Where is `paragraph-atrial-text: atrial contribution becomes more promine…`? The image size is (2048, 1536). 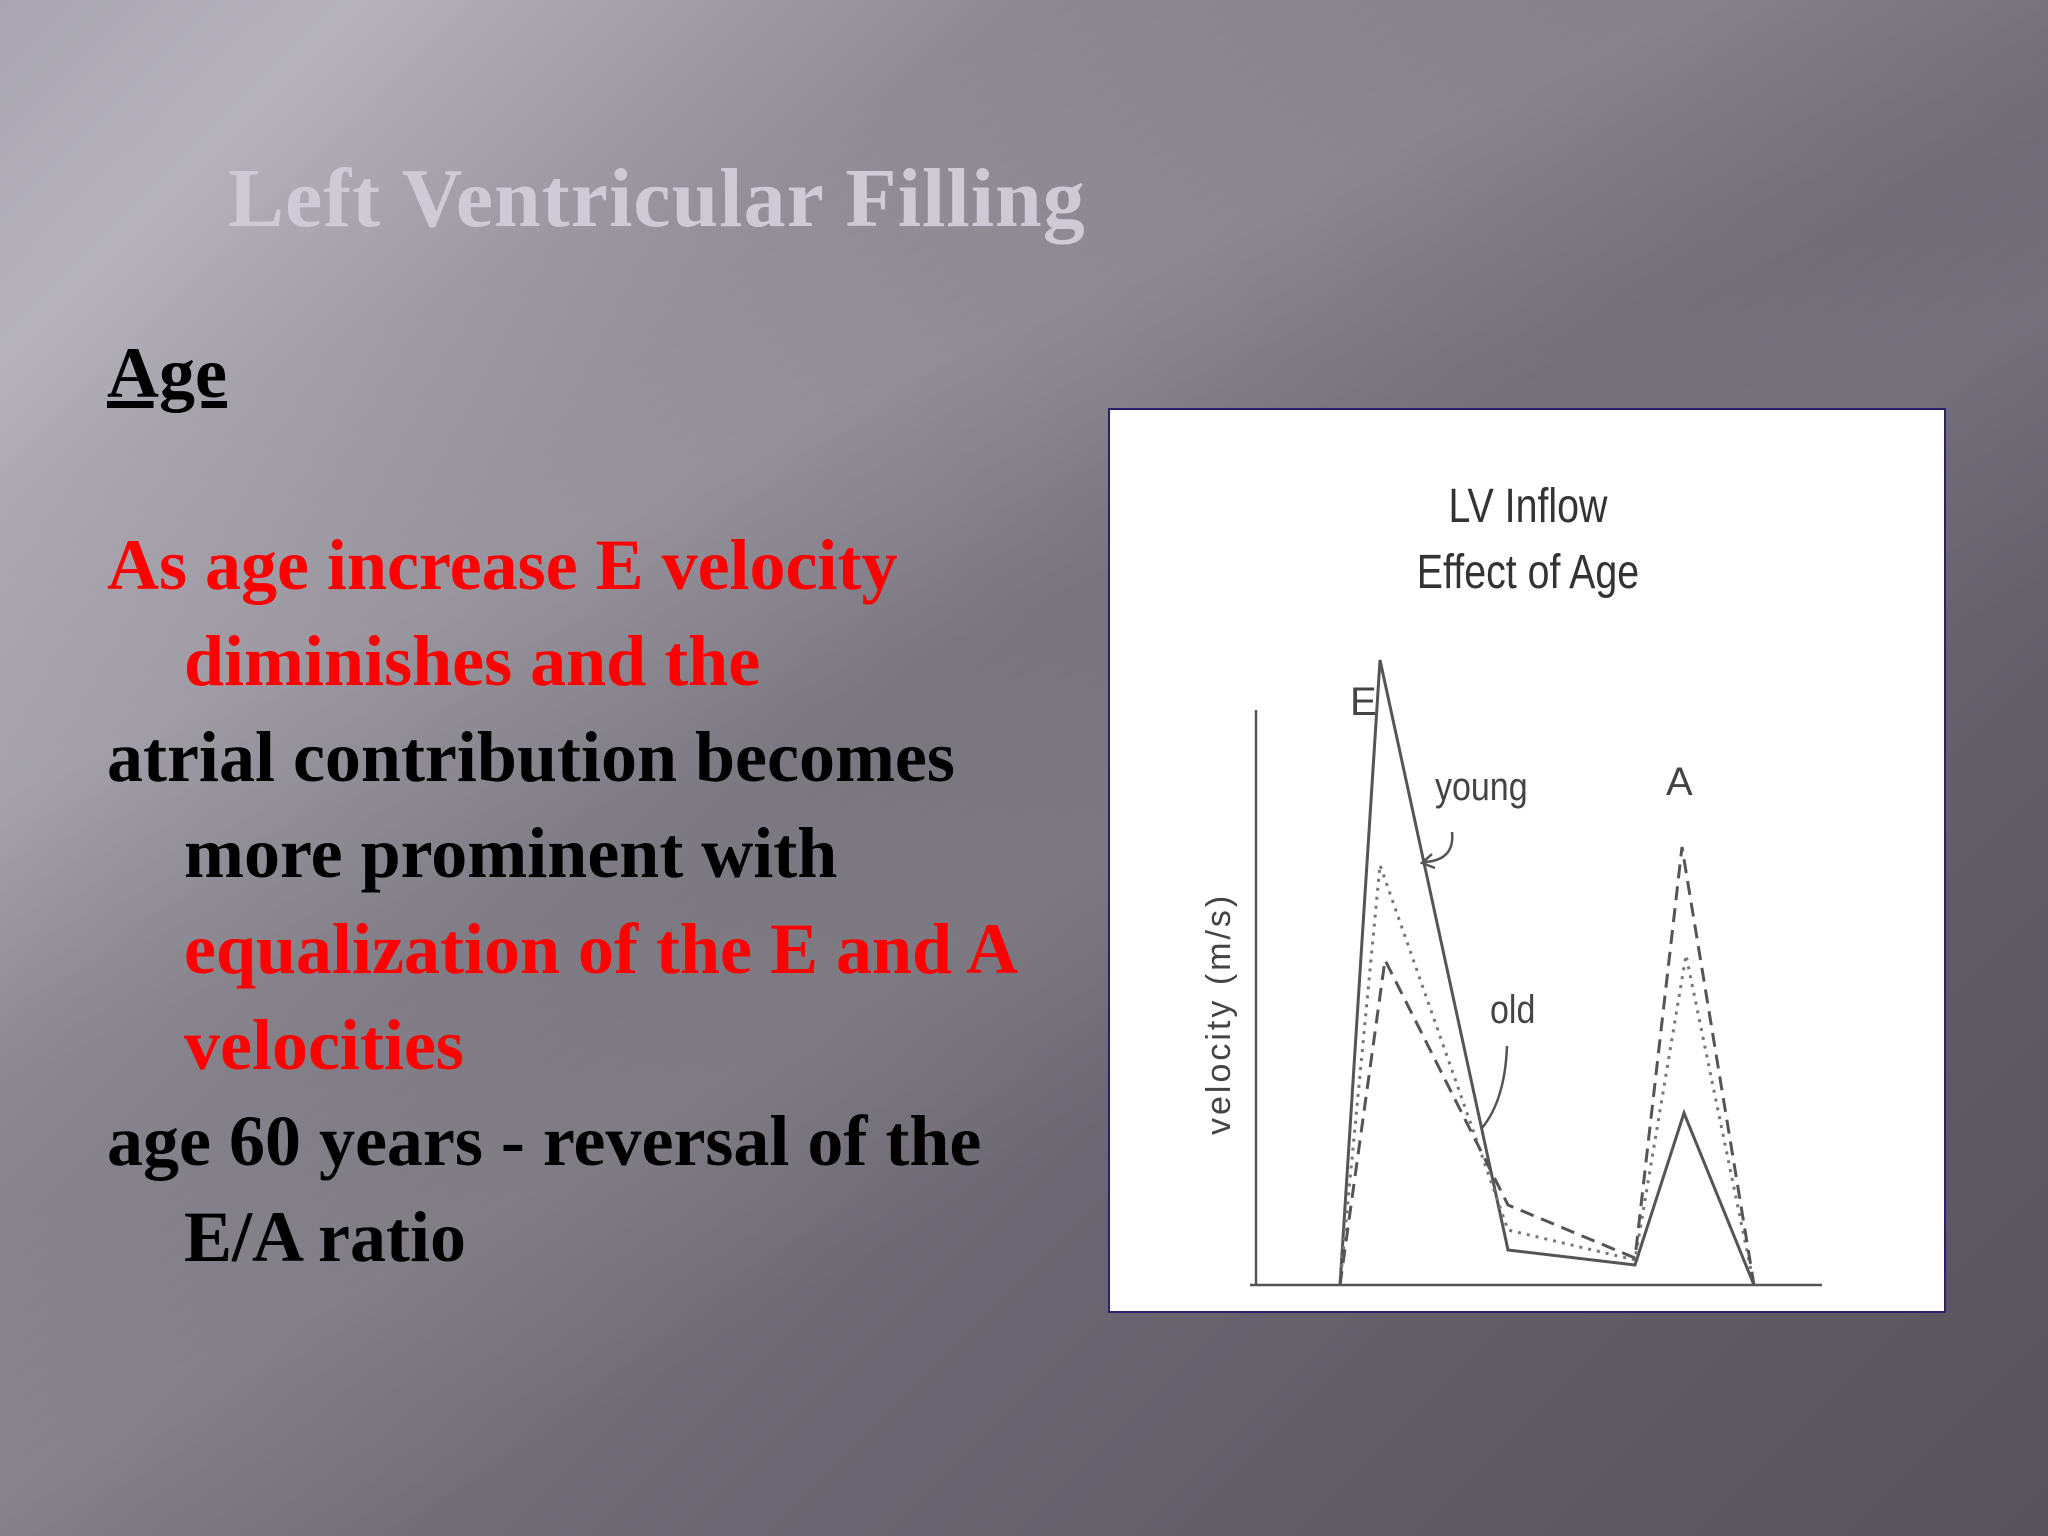
paragraph-atrial-text: atrial contribution becomes more promine… is located at coordinates (531, 805).